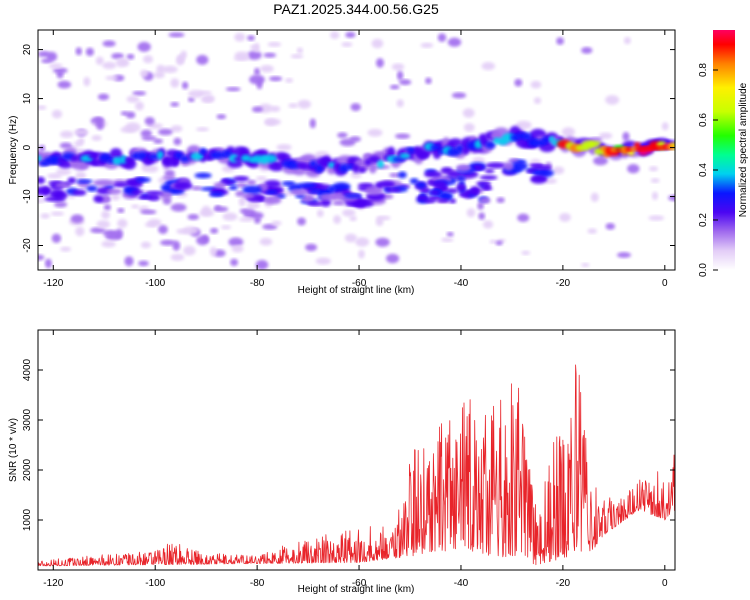  What do you see at coordinates (27, 196) in the screenshot?
I see `spectrogram-y-tick-label: -10` at bounding box center [27, 196].